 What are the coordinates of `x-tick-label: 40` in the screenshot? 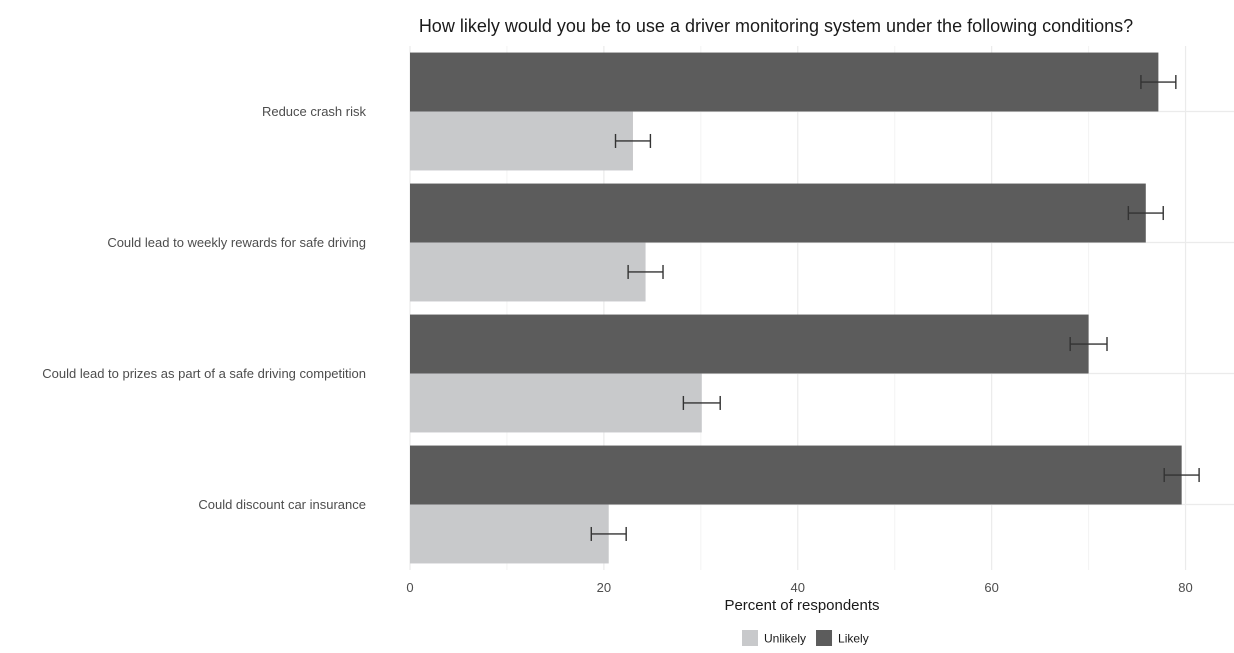 It's located at (798, 587).